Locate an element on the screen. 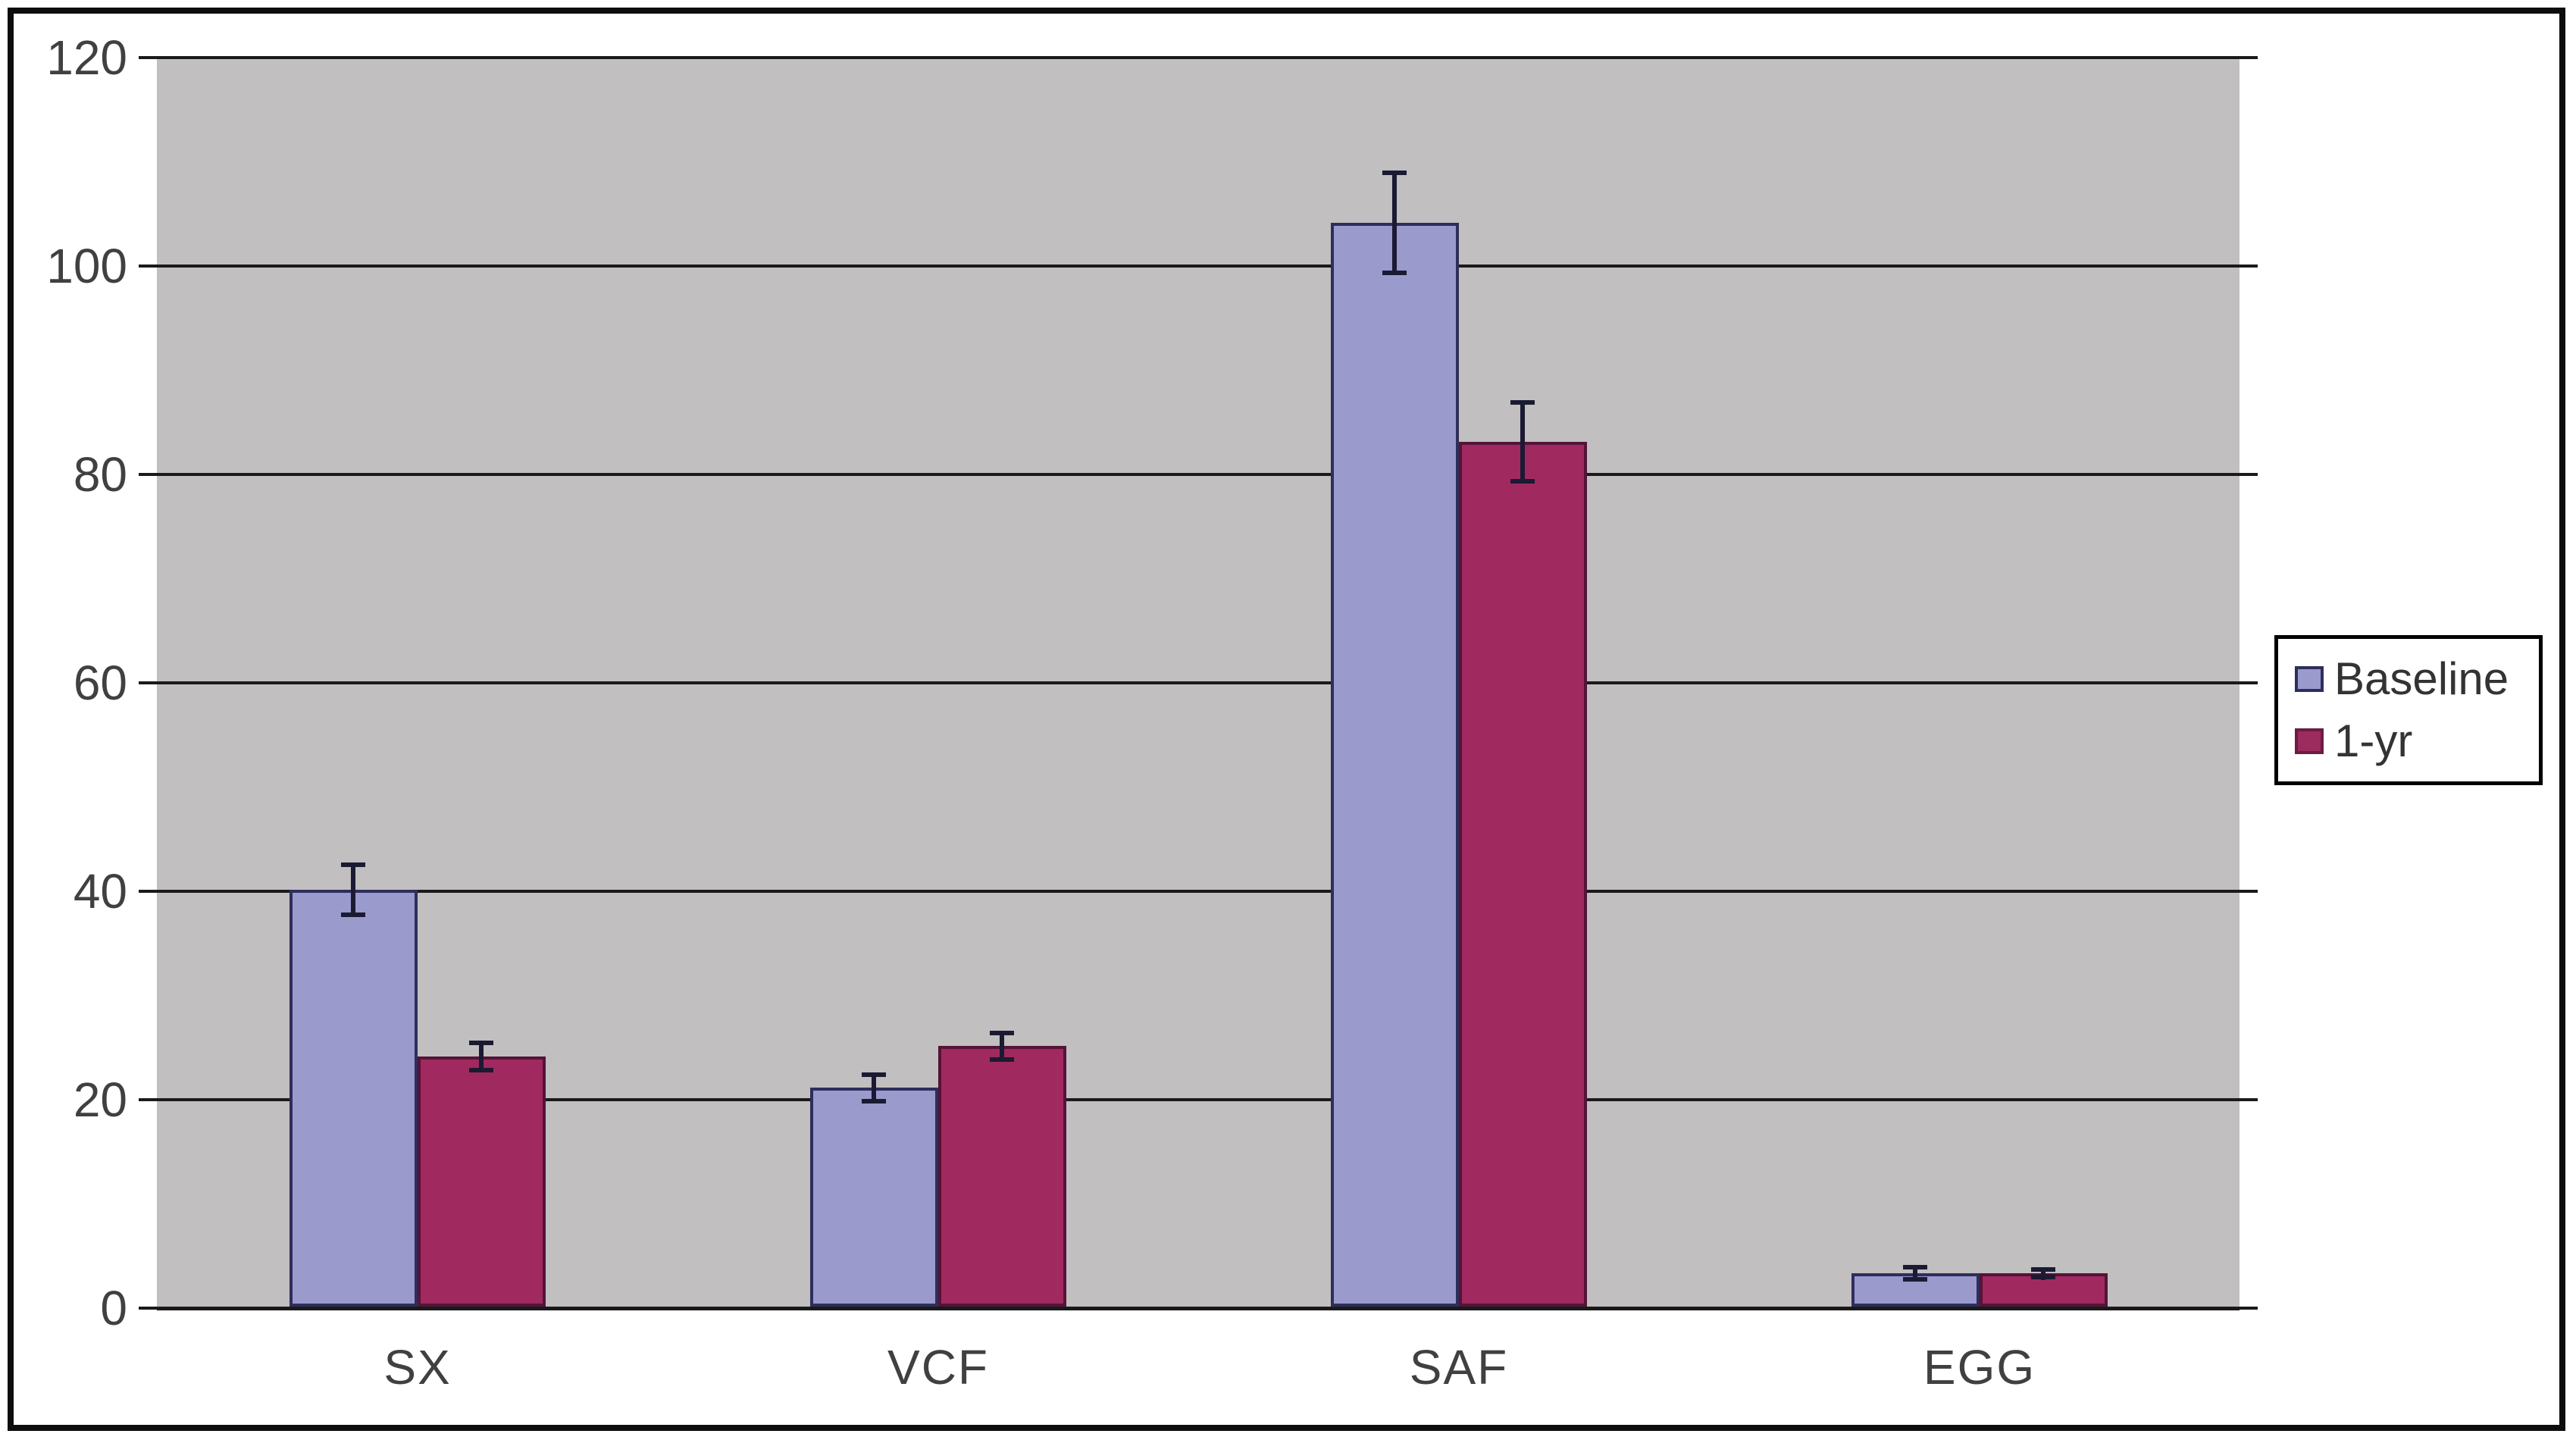 The height and width of the screenshot is (1440, 2576). error-bar-cap-top-1-yr-vcf is located at coordinates (1002, 1033).